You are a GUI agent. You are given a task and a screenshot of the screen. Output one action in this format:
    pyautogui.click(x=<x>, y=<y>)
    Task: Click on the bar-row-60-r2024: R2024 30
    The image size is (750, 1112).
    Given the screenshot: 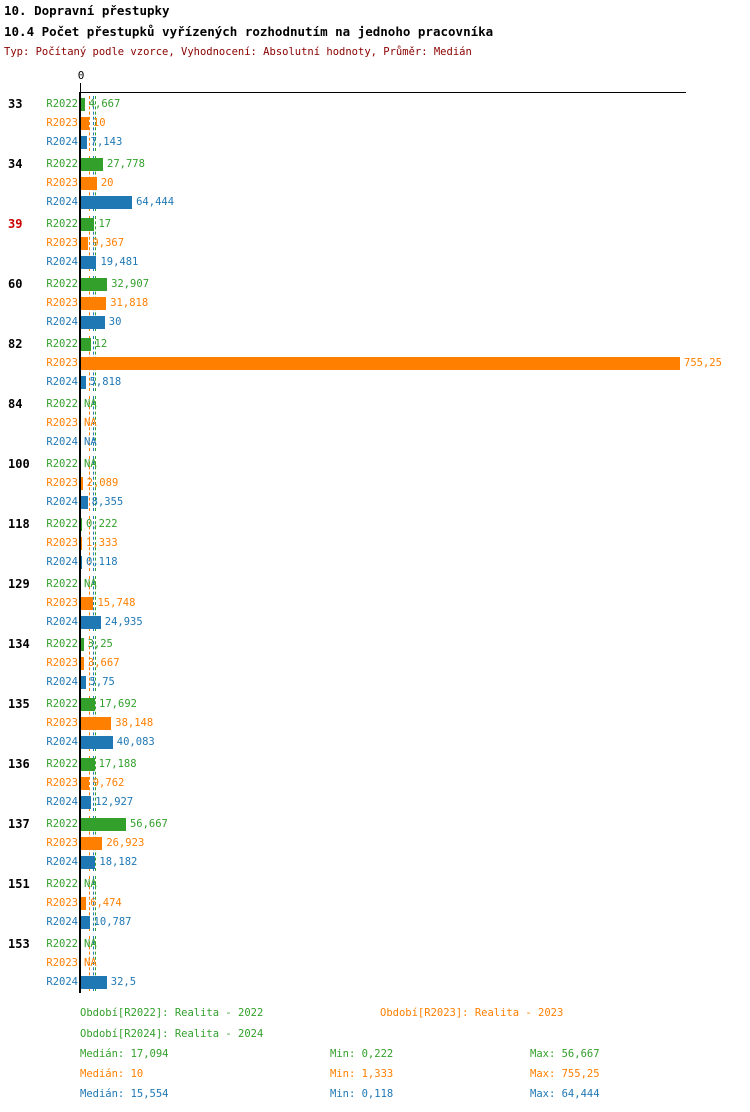 What is the action you would take?
    pyautogui.click(x=375, y=322)
    